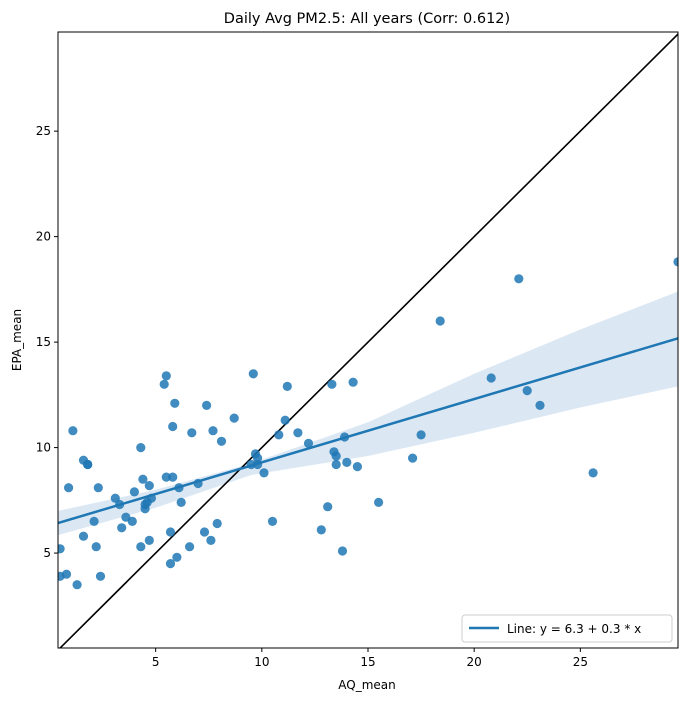  Describe the element at coordinates (17, 340) in the screenshot. I see `y-axis-label: EPA_mean` at that location.